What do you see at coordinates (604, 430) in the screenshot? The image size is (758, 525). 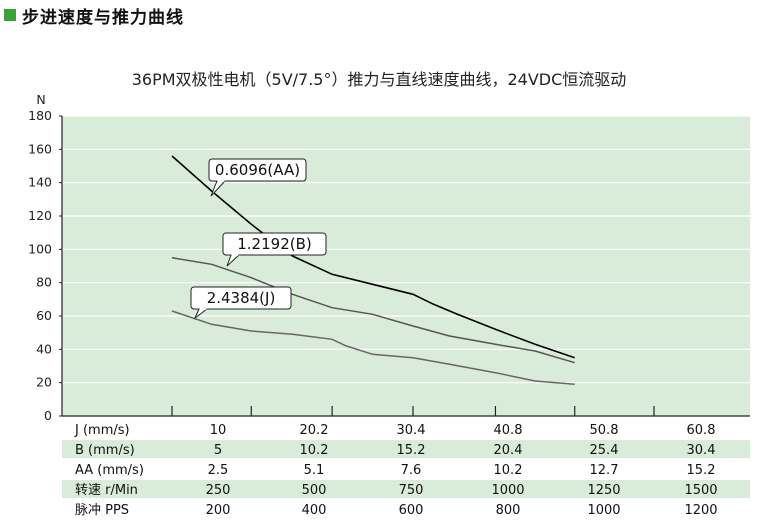 I see `table-cell: 50.8` at bounding box center [604, 430].